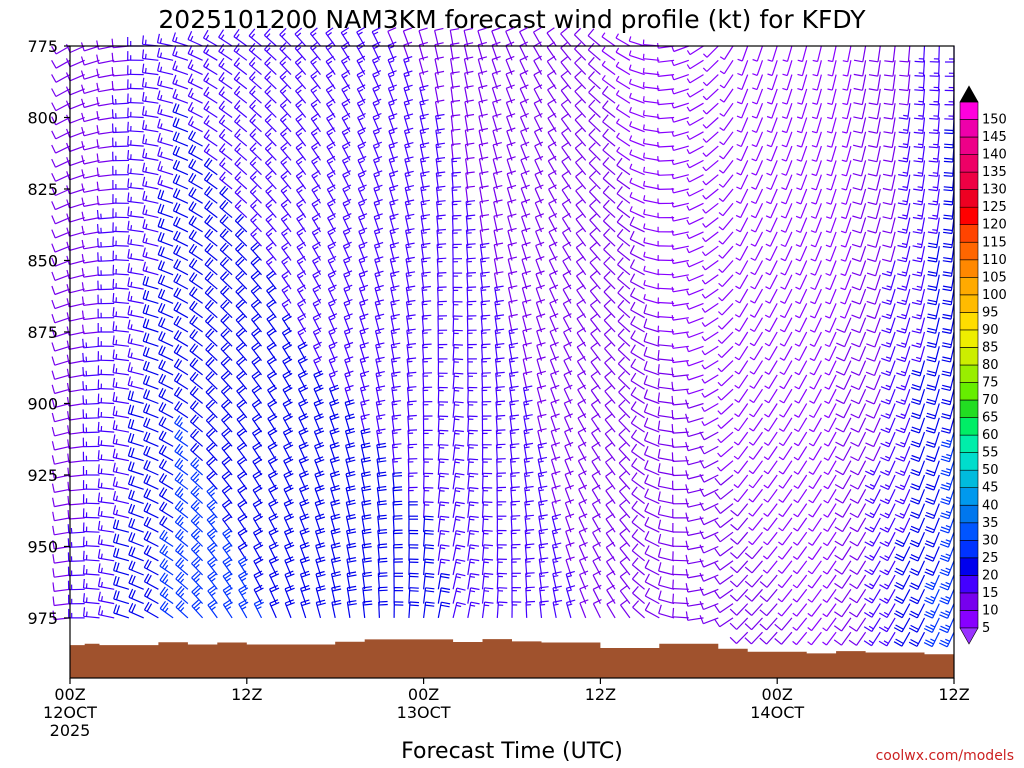 The height and width of the screenshot is (768, 1024). What do you see at coordinates (969, 636) in the screenshot?
I see `colorbar-under-arrow` at bounding box center [969, 636].